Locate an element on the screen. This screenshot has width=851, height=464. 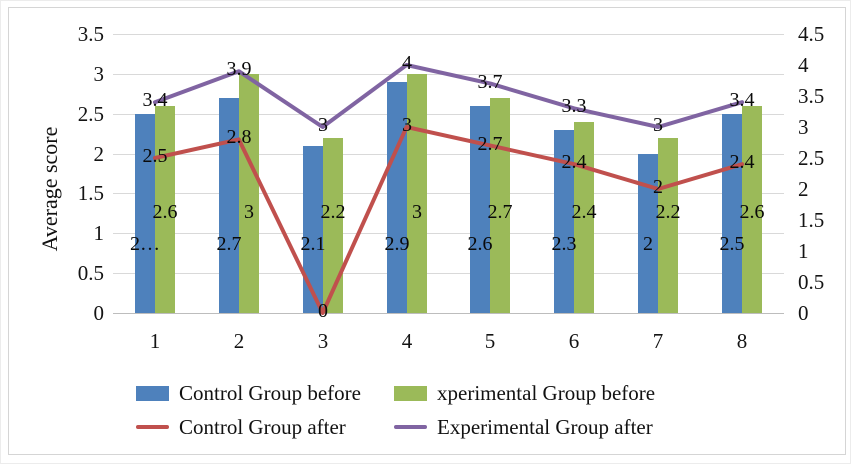
left-tick-label: 2 is located at coordinates (99, 154).